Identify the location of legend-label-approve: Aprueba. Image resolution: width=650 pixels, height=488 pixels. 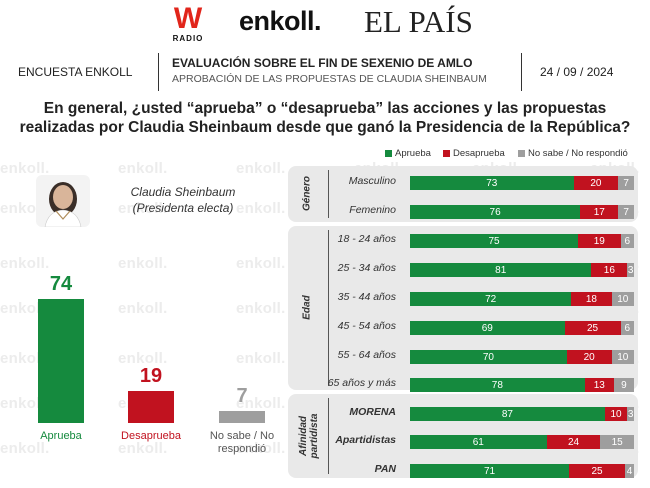
(413, 153).